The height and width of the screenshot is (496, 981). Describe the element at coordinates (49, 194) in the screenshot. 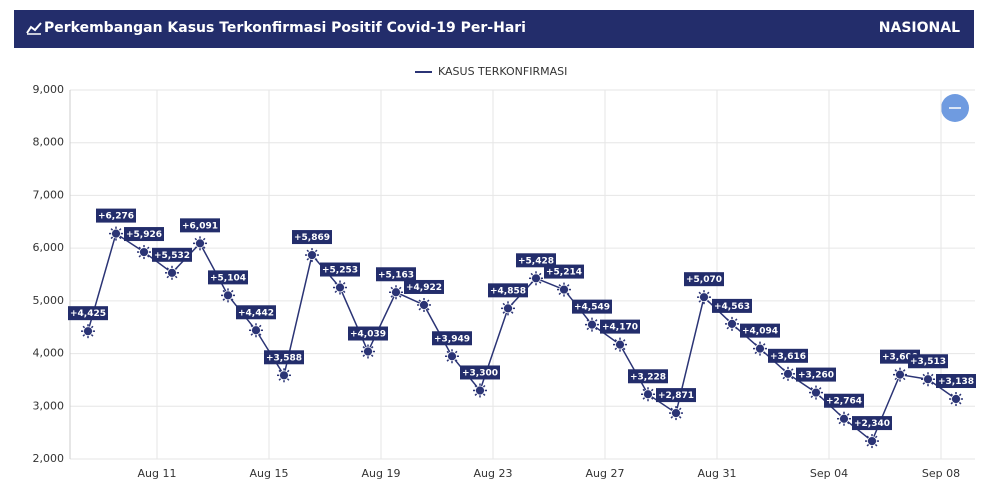

I see `y-tick-label: 7,000` at that location.